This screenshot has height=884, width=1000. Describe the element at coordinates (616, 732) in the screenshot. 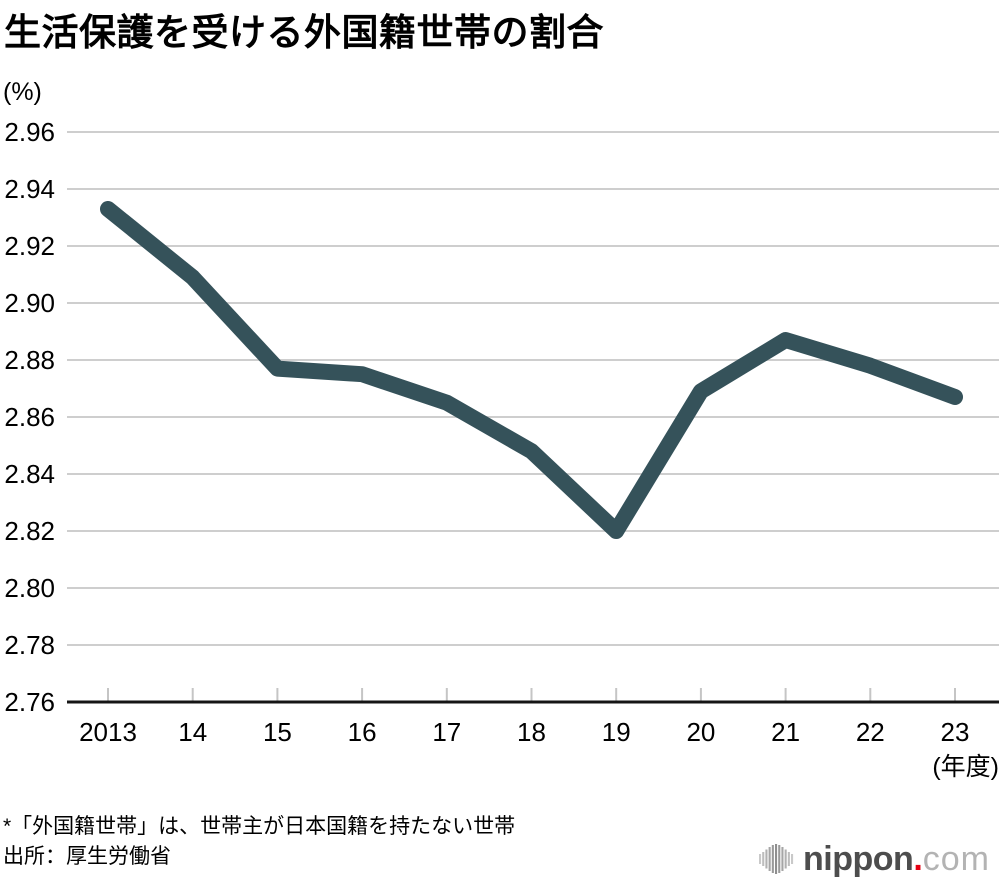

I see `x-tick-label: 19` at that location.